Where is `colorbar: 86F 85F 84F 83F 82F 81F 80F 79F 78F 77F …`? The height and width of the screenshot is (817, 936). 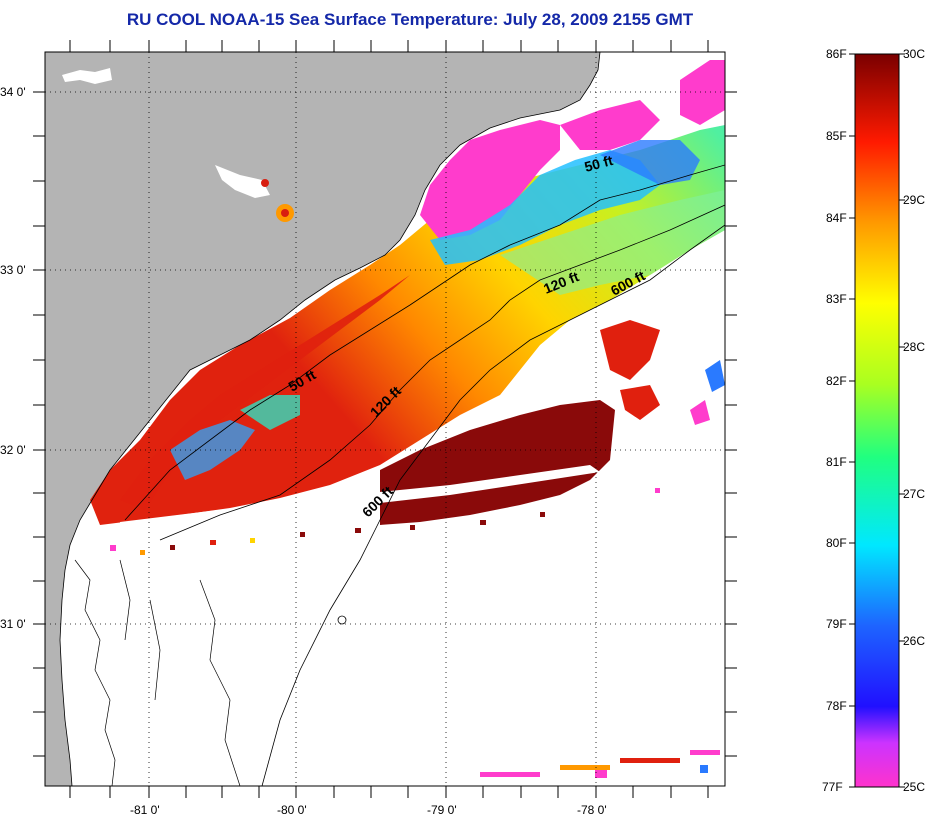 colorbar: 86F 85F 84F 83F 82F 81F 80F 79F 78F 77F … is located at coordinates (873, 420).